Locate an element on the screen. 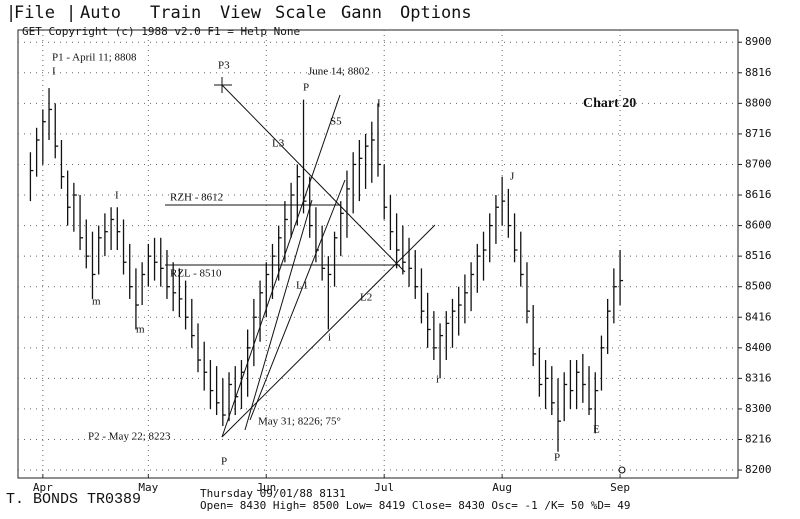 The height and width of the screenshot is (519, 800). menu-item: Scale is located at coordinates (300, 13).